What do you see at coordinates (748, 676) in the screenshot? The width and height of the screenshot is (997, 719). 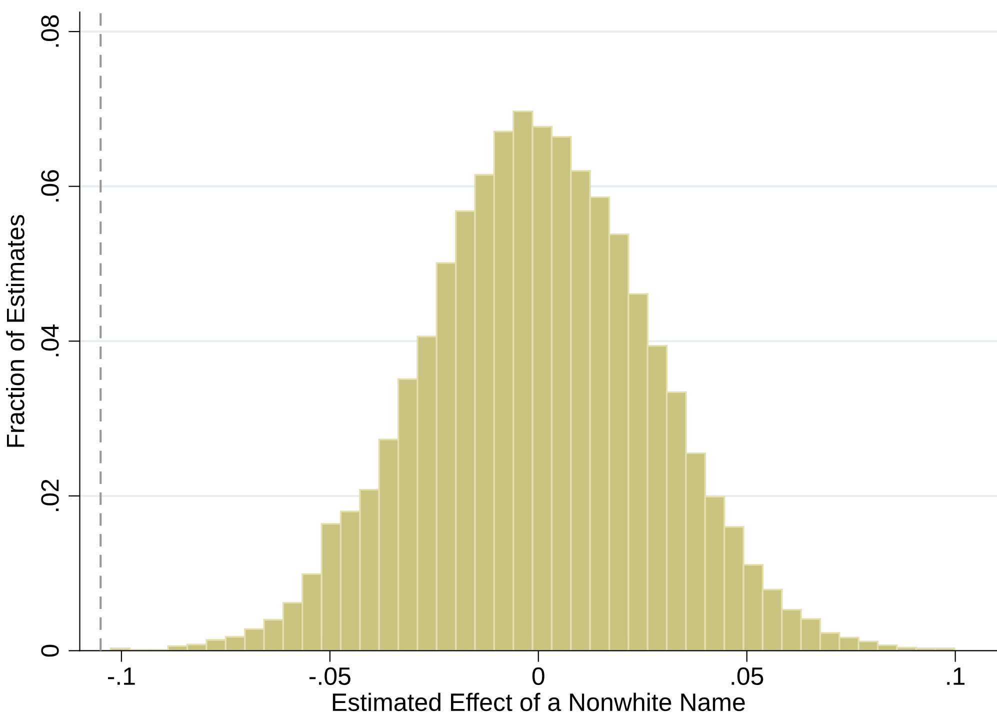 I see `x-tick-label: .05` at bounding box center [748, 676].